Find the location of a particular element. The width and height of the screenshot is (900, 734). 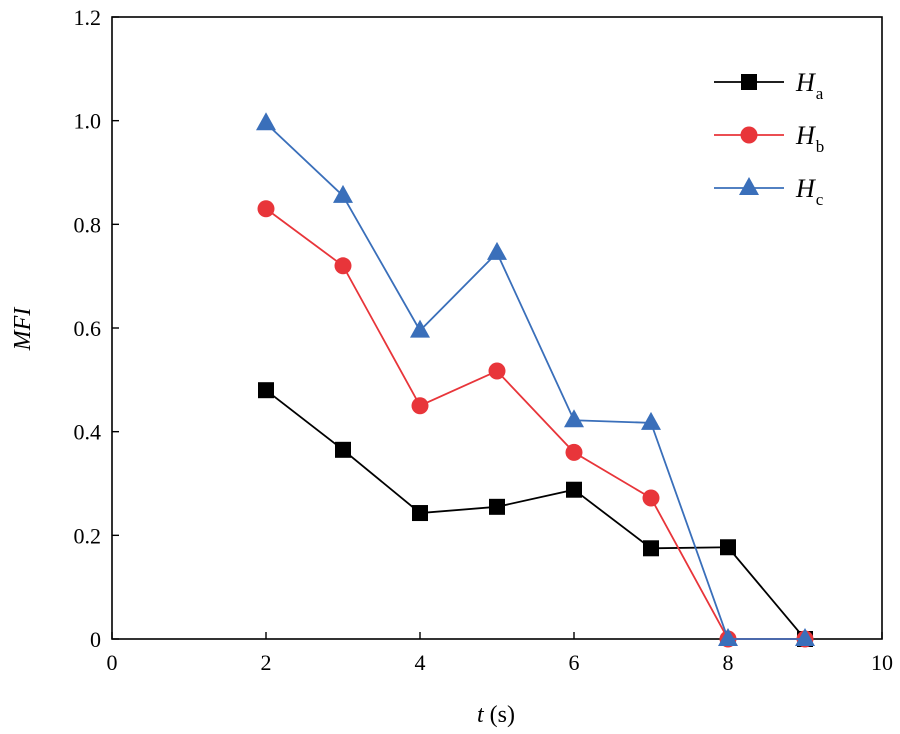

legend: Ha Hb Hc is located at coordinates (769, 138).